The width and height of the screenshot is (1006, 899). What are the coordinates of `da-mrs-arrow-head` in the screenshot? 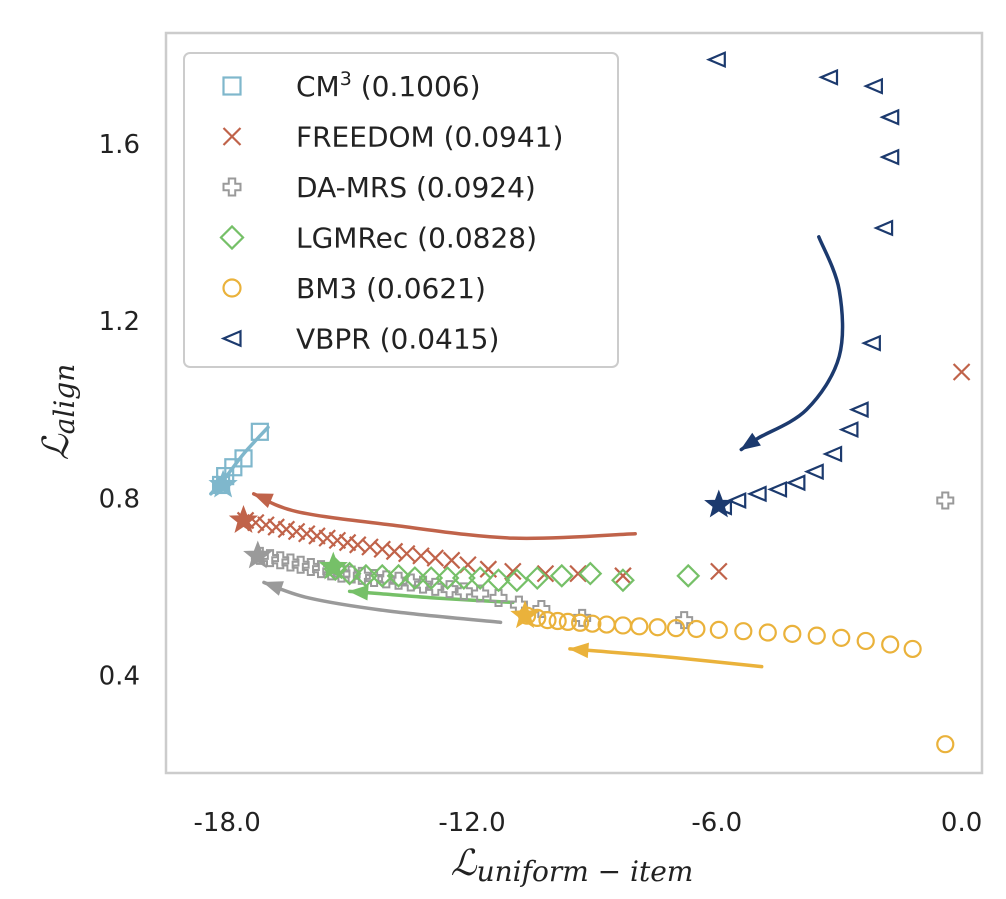 It's located at (273, 588).